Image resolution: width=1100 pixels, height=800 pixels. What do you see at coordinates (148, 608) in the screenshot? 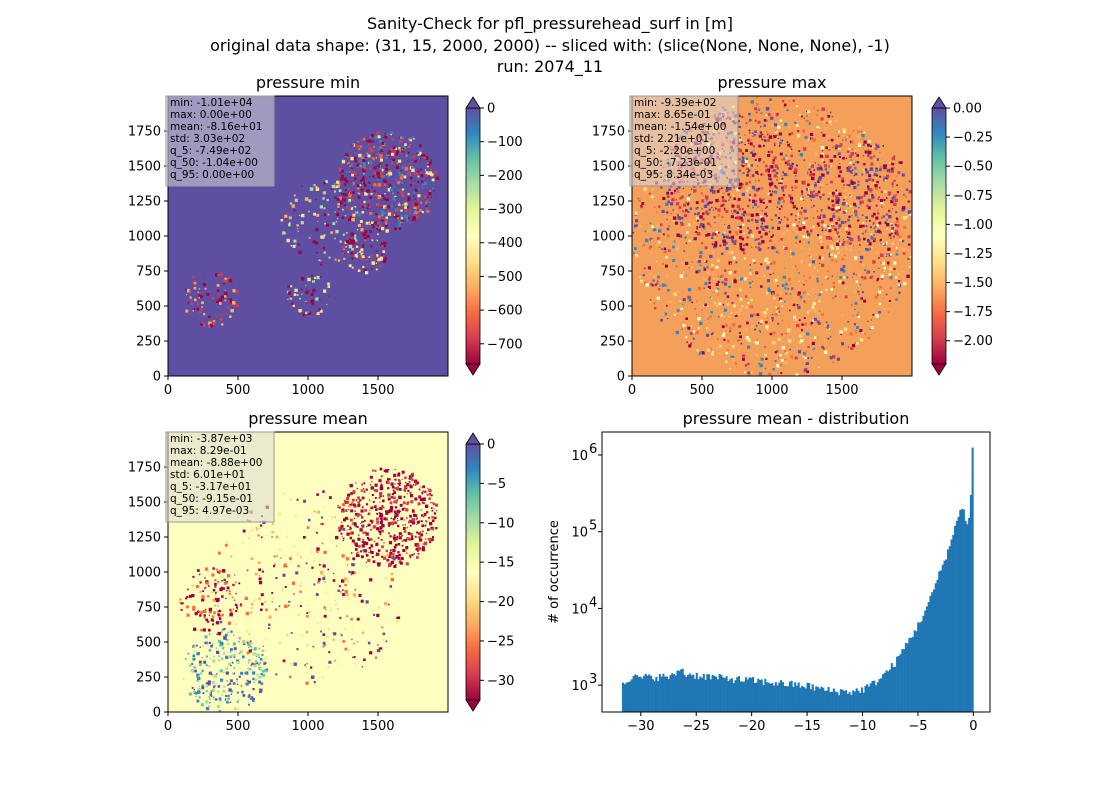
I see `y-tick-label: 750` at bounding box center [148, 608].